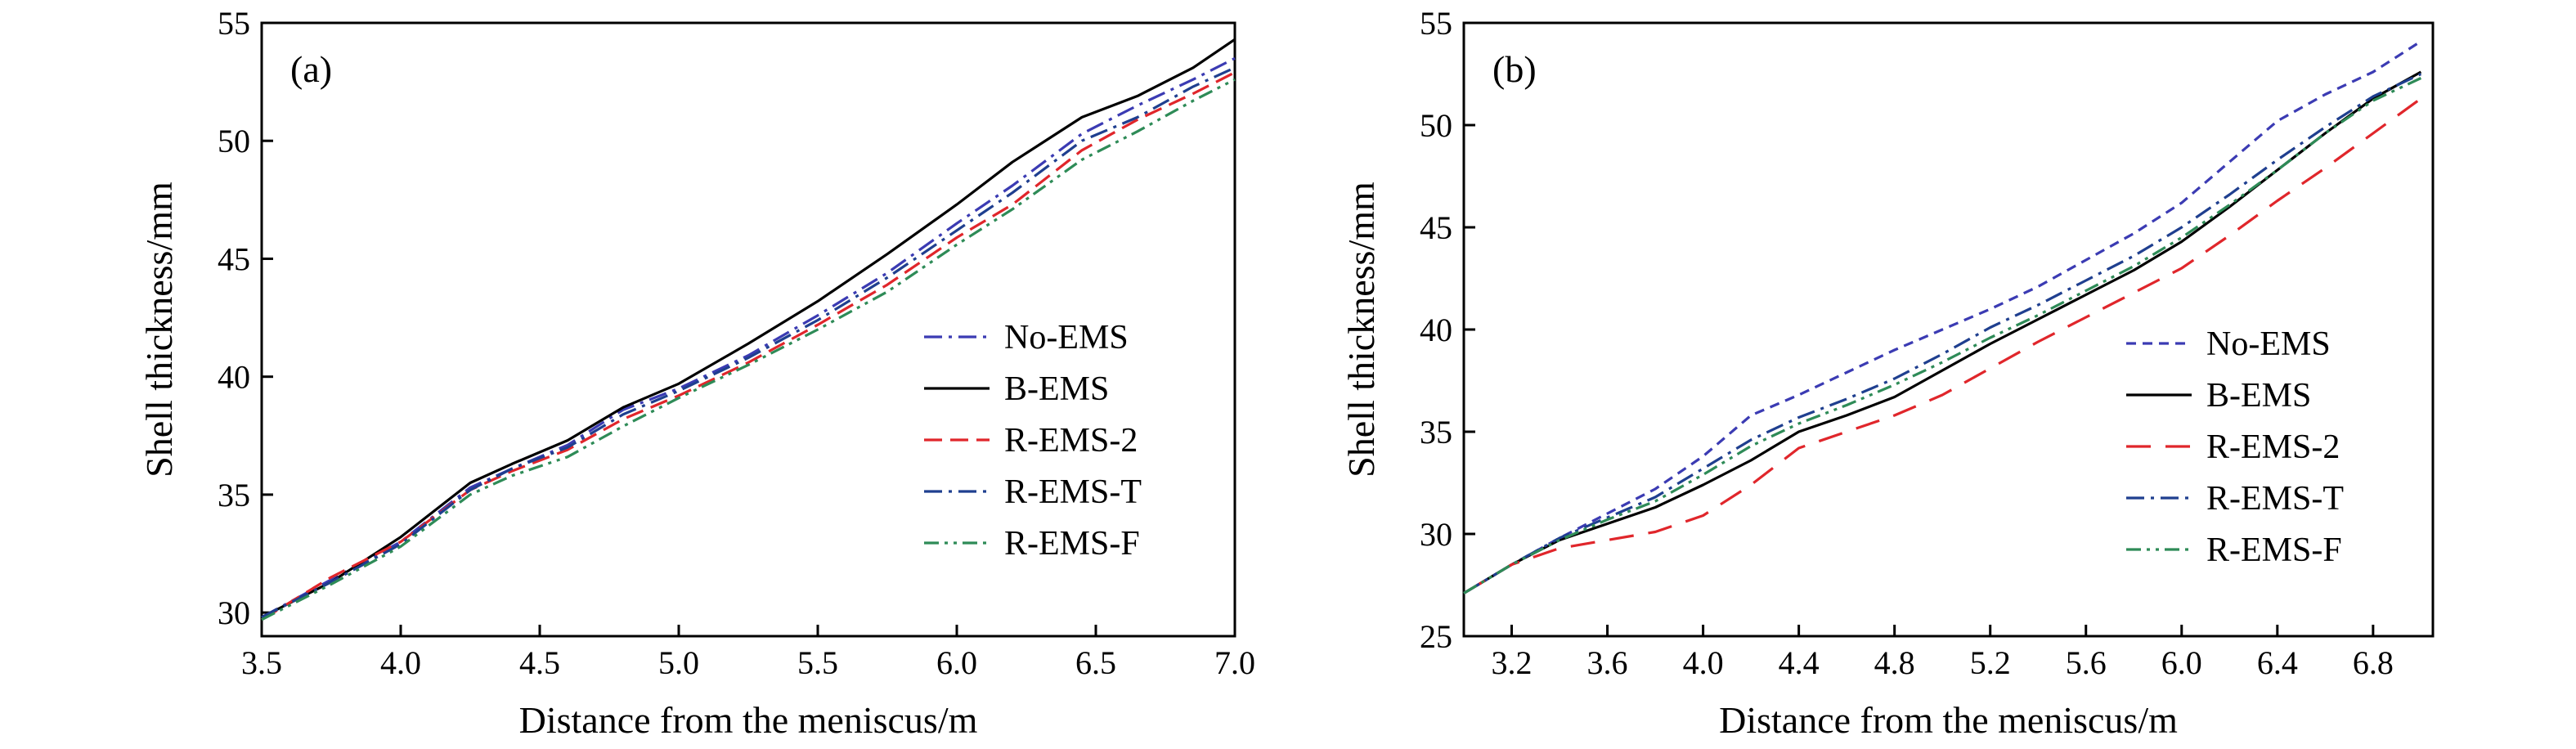 This screenshot has width=2576, height=749. Describe the element at coordinates (1095, 662) in the screenshot. I see `x-tick-label: 6.5` at that location.